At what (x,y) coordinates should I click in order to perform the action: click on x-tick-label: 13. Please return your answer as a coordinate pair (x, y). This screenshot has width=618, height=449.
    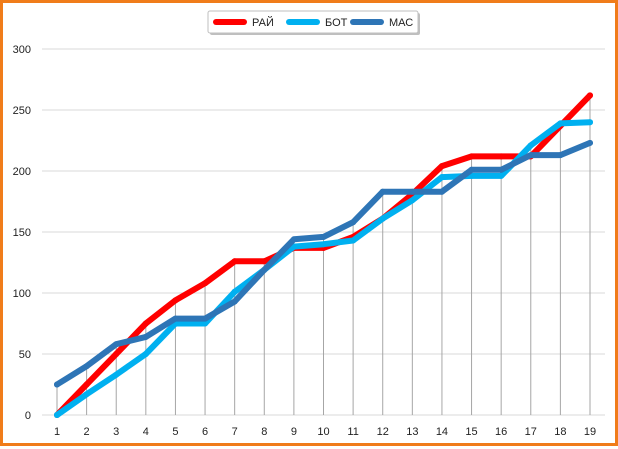
    Looking at the image, I should click on (412, 432).